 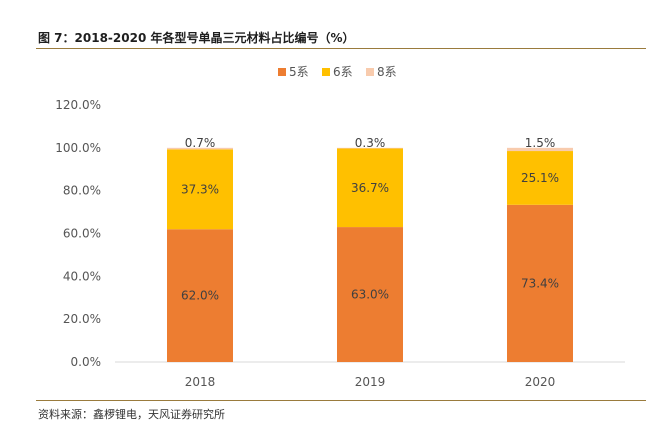 I want to click on x-tick-label: 2020, so click(x=540, y=382).